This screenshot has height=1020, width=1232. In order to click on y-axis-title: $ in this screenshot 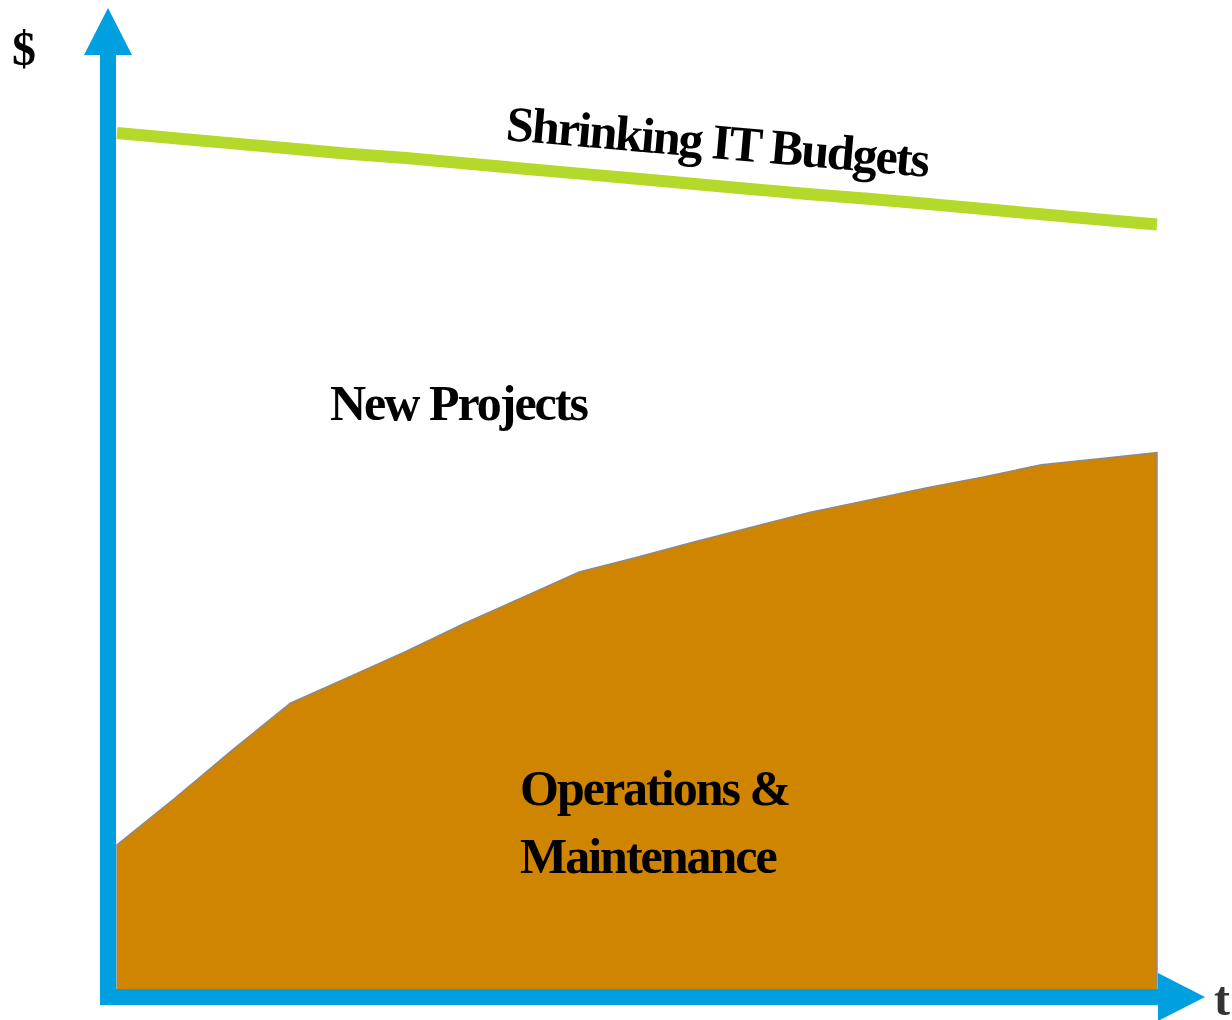, I will do `click(23, 48)`.